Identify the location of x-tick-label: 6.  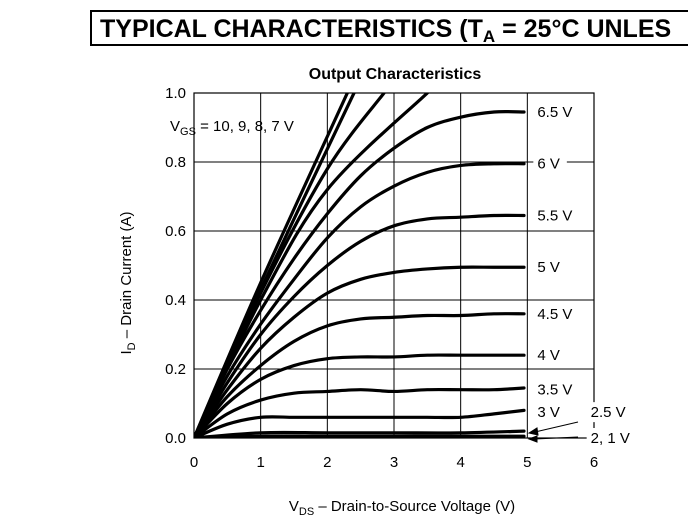
(594, 462).